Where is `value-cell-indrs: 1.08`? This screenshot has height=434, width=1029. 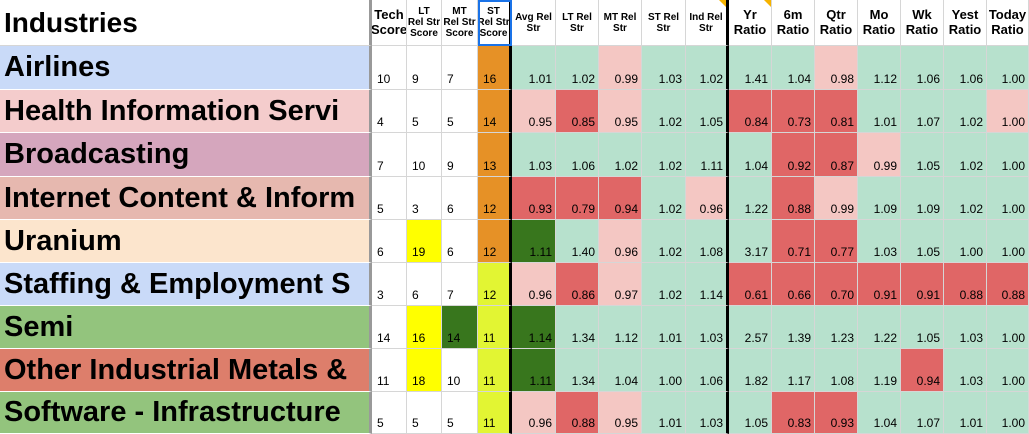 value-cell-indrs: 1.08 is located at coordinates (707, 241).